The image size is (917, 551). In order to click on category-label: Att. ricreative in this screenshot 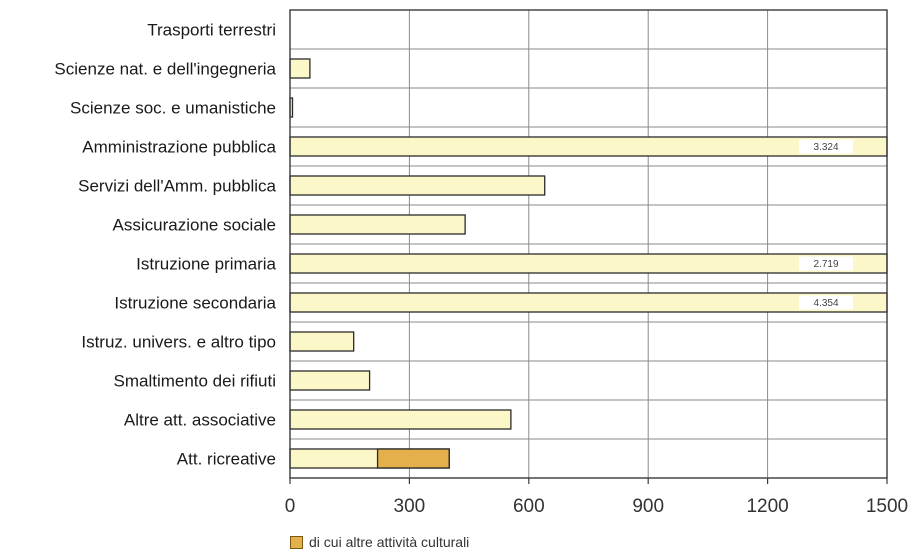, I will do `click(226, 459)`.